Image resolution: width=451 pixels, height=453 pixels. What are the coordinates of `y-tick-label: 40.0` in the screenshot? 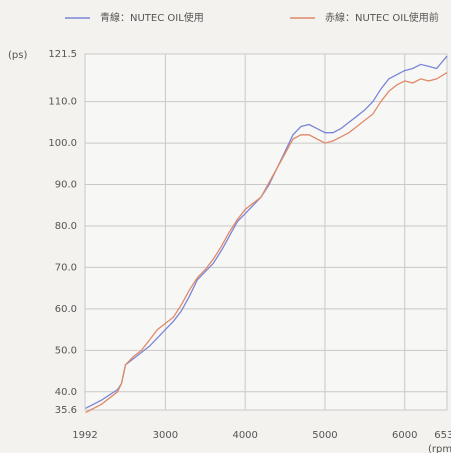 It's located at (66, 392).